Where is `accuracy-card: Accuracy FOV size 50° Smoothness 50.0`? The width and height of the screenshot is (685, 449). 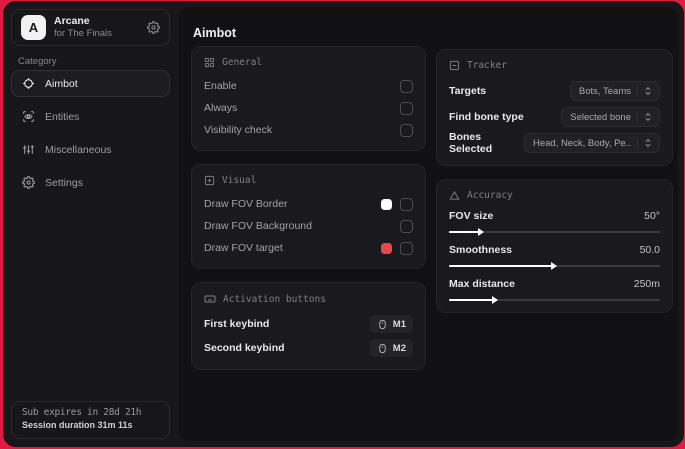 accuracy-card: Accuracy FOV size 50° Smoothness 50.0 is located at coordinates (554, 246).